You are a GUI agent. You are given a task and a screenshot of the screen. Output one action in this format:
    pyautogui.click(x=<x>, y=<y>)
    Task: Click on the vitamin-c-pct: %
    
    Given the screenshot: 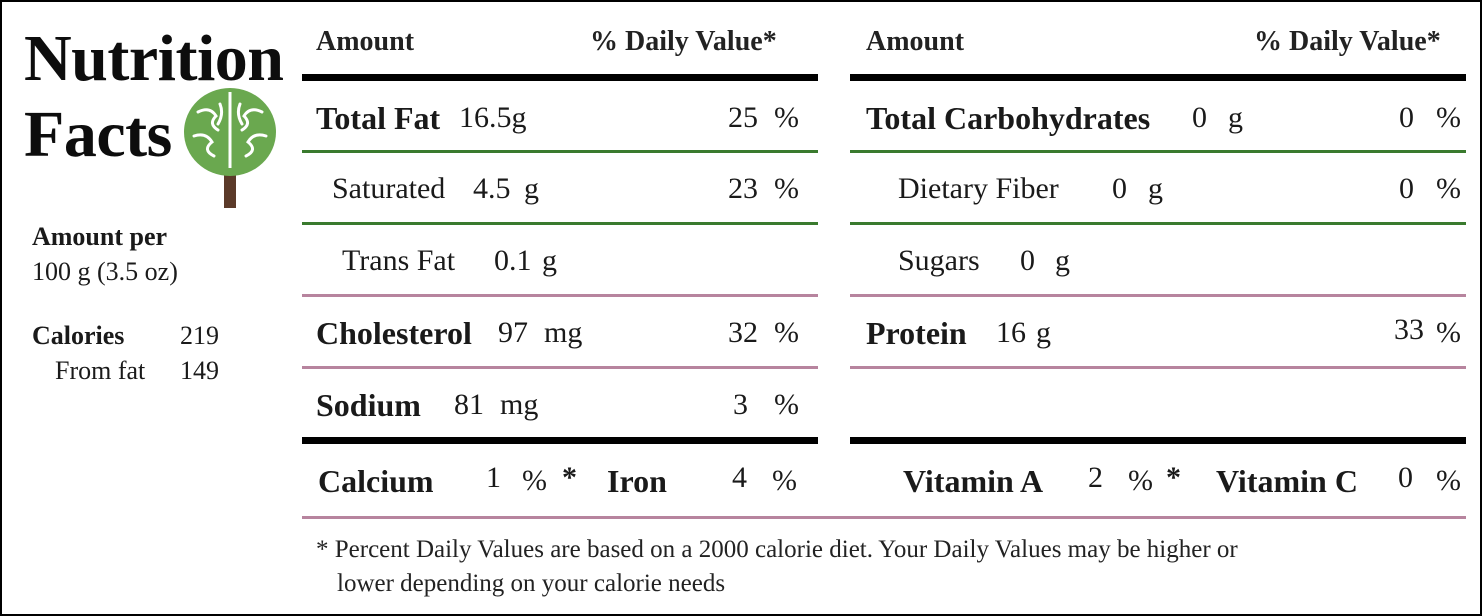 What is the action you would take?
    pyautogui.click(x=1448, y=480)
    